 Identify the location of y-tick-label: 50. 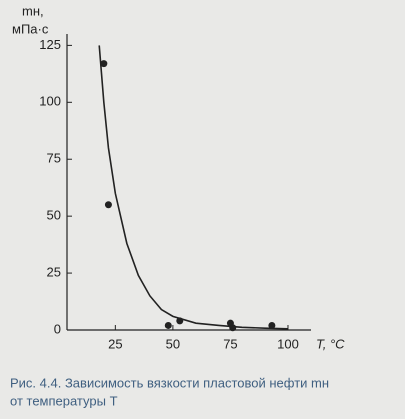
(54, 215).